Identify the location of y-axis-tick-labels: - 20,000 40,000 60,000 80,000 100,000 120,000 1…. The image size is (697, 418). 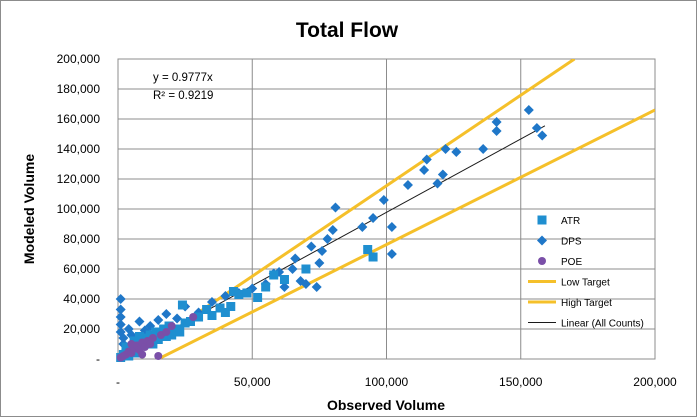
(79, 209).